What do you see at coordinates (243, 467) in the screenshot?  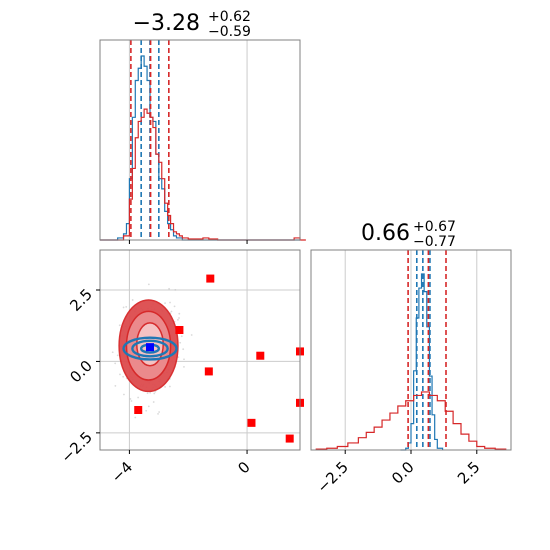 I see `x-tick-label: 0` at bounding box center [243, 467].